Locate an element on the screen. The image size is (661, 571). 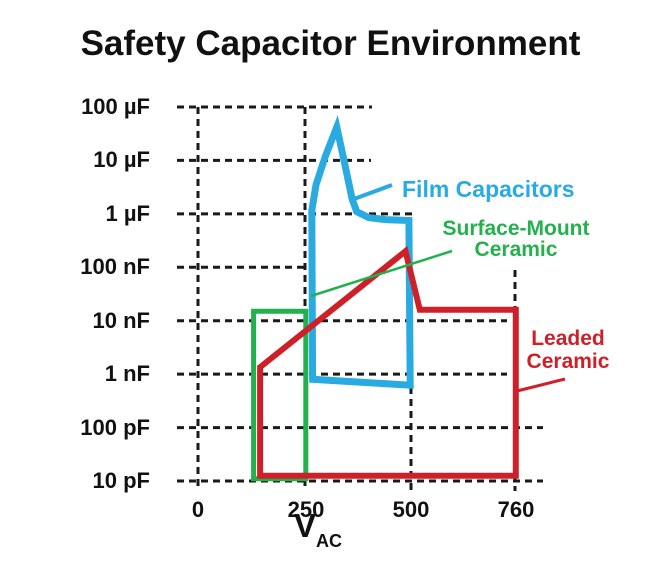
x-tick-760: 760 is located at coordinates (516, 509).